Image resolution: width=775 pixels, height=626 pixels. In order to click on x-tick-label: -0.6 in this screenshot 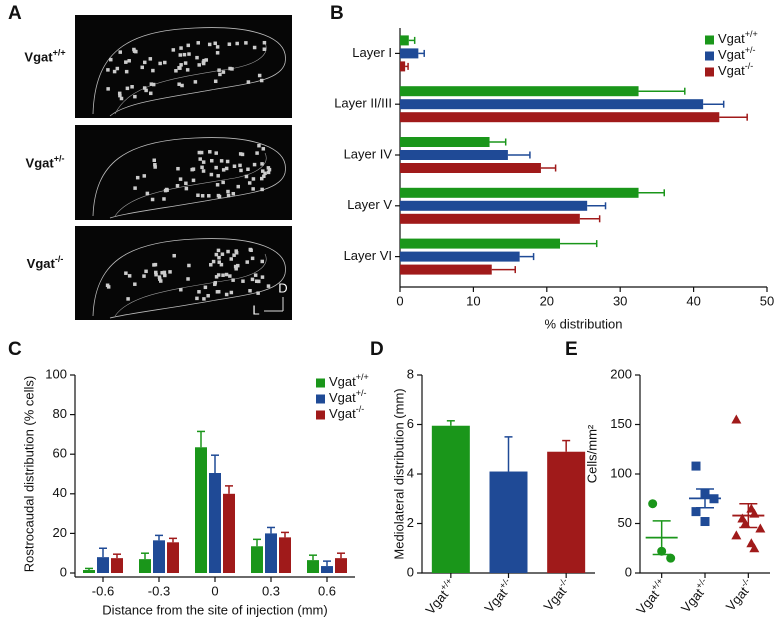, I will do `click(103, 590)`.